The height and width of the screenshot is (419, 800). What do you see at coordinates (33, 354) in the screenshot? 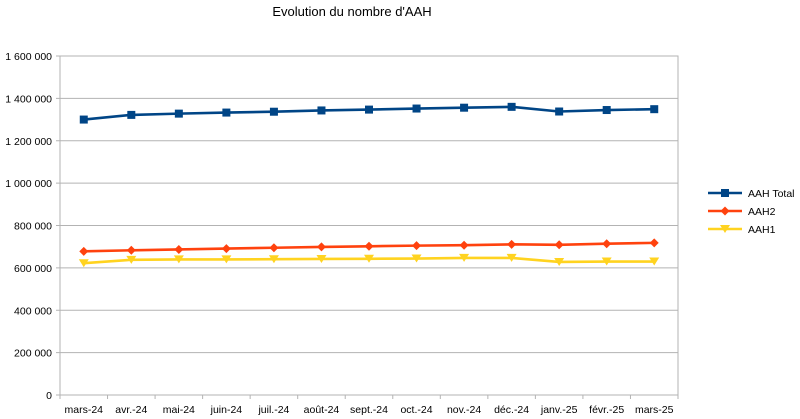
I see `y-tick-label: 200 000` at bounding box center [33, 354].